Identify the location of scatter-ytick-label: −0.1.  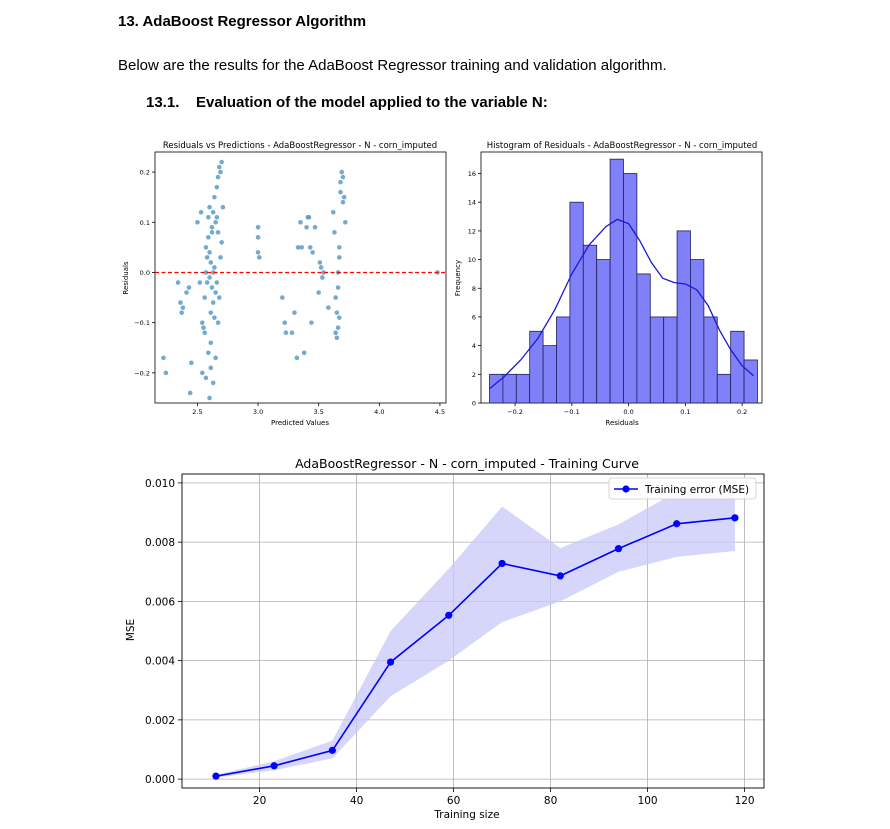
(142, 323).